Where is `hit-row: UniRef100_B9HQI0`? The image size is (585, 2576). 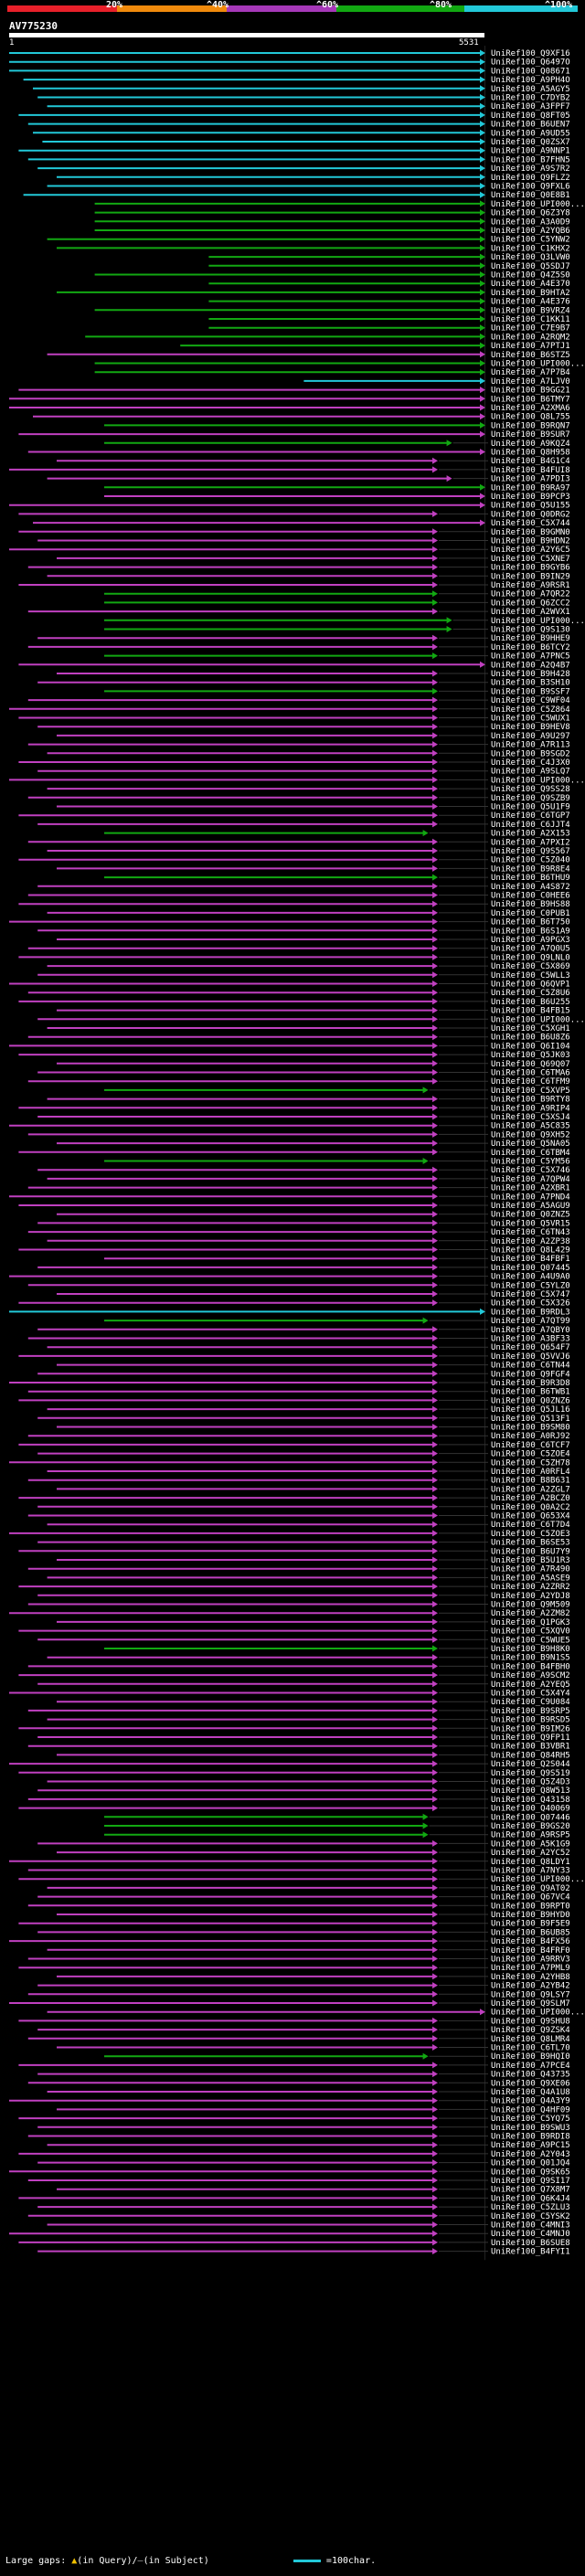
hit-row: UniRef100_B9HQI0 is located at coordinates (337, 2057).